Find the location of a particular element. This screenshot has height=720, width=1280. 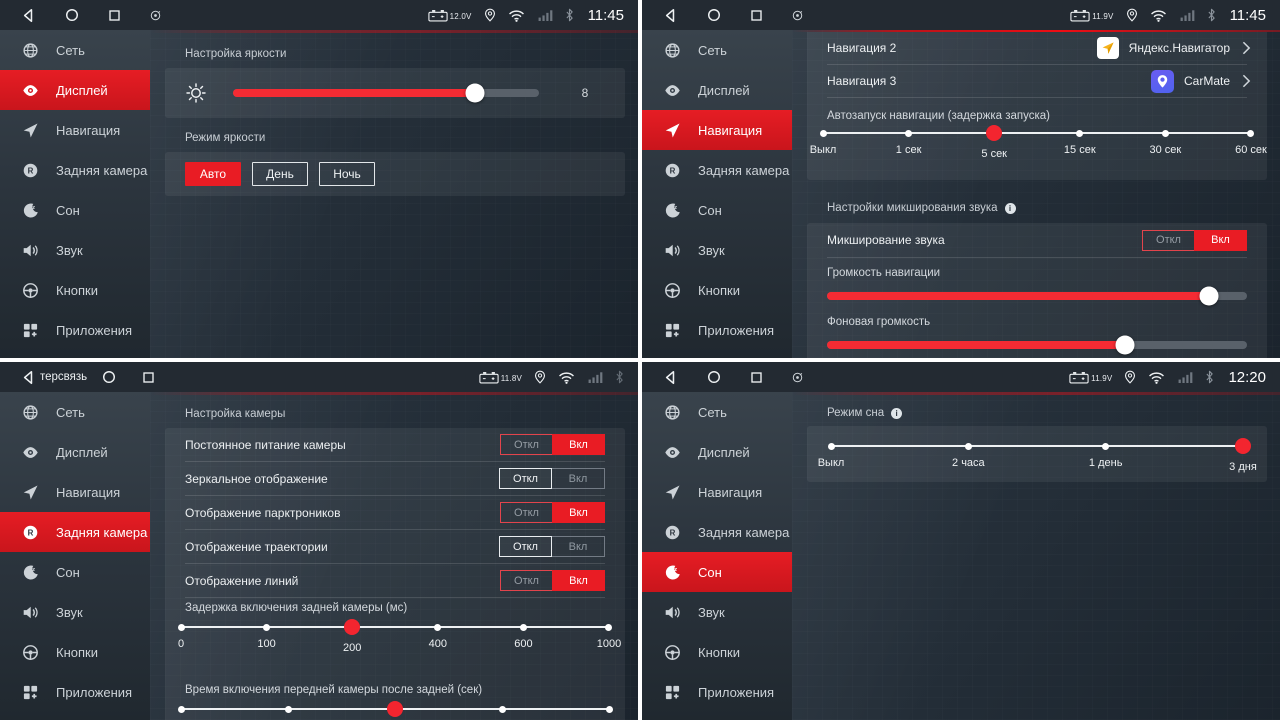

sleep-mode-slider: Выкл 2 часа 1 день 3 дня is located at coordinates (1037, 458).